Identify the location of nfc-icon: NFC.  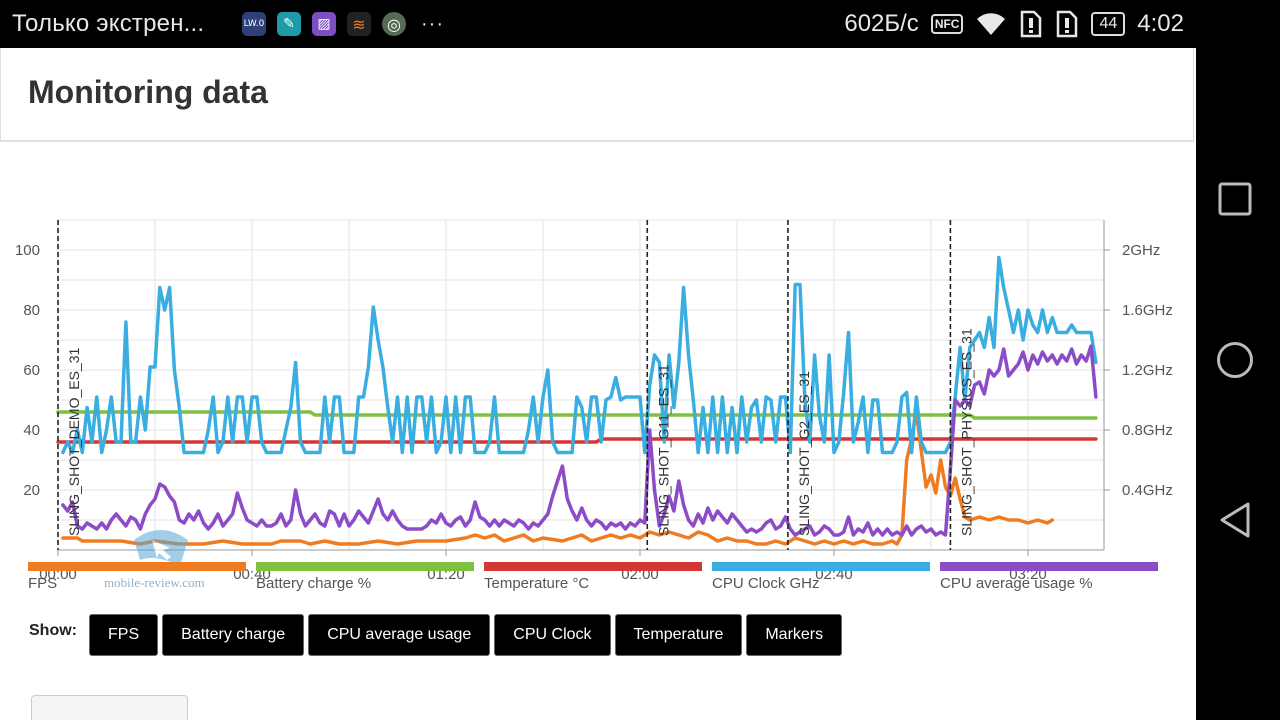
(947, 24).